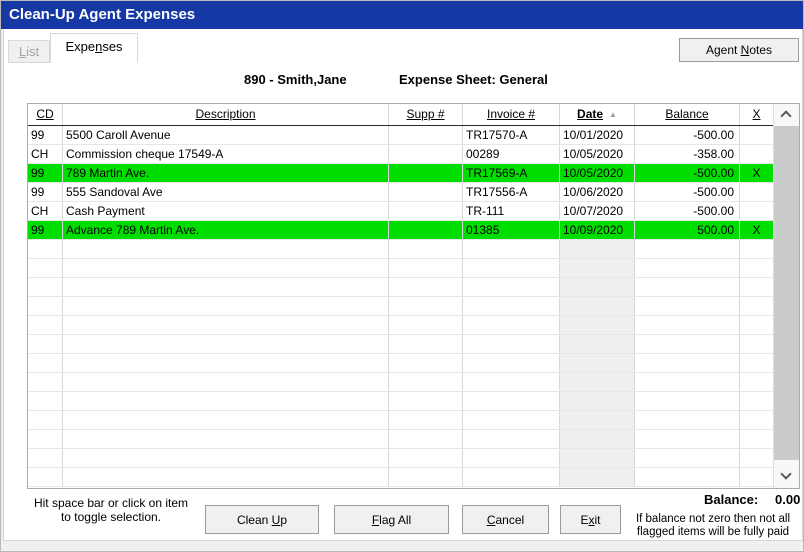 This screenshot has width=804, height=552. I want to click on table-row: CH Cash Payment TR-111 10/07/2020 -500.00, so click(400, 211).